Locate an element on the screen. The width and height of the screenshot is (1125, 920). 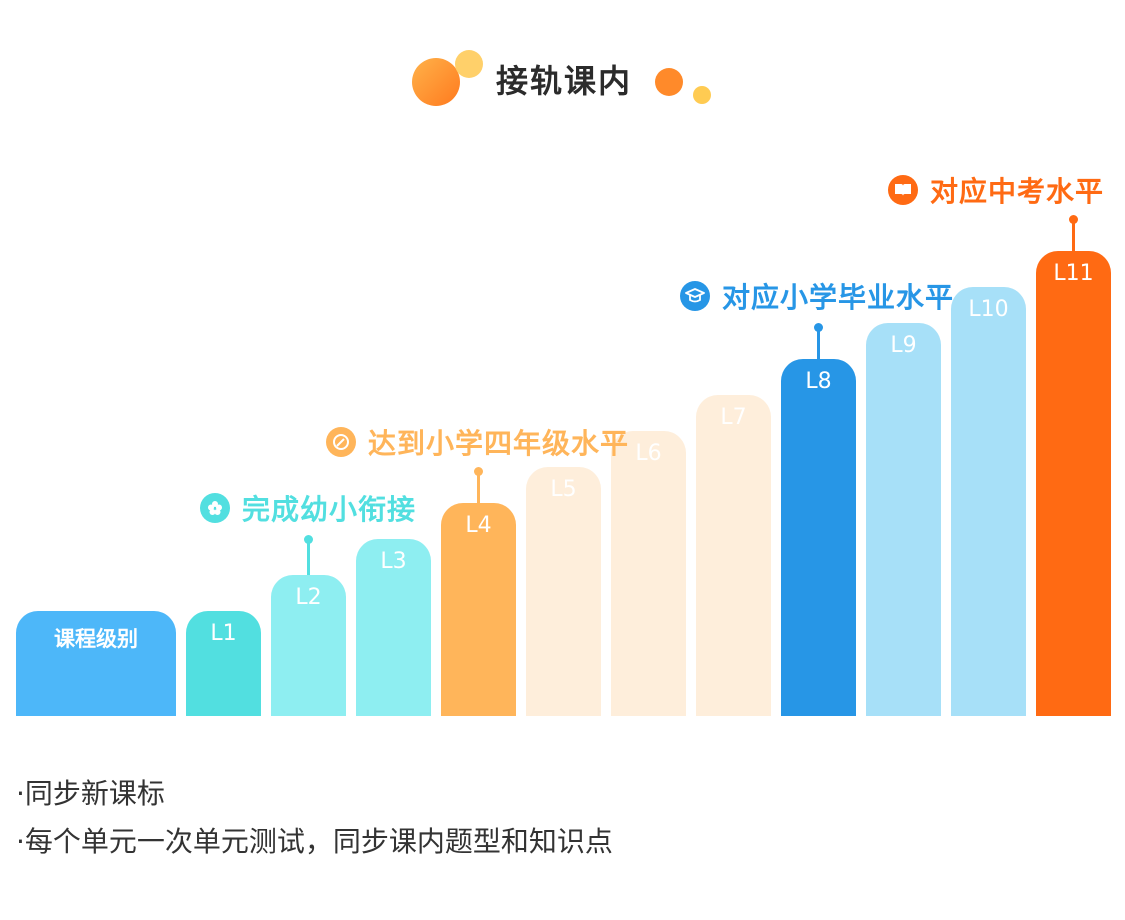
compass-icon is located at coordinates (341, 442).